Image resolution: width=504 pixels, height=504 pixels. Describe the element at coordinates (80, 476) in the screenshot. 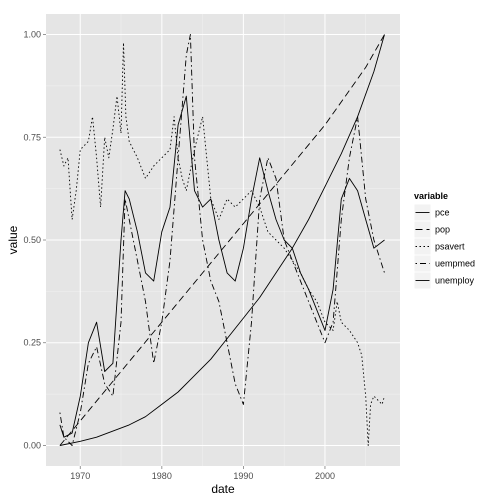

I see `x-tick-label: 1970` at that location.